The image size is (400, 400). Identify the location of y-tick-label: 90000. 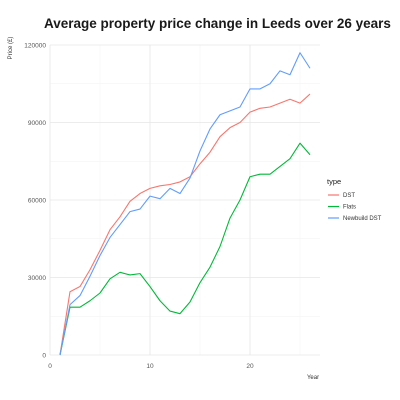
(37, 123).